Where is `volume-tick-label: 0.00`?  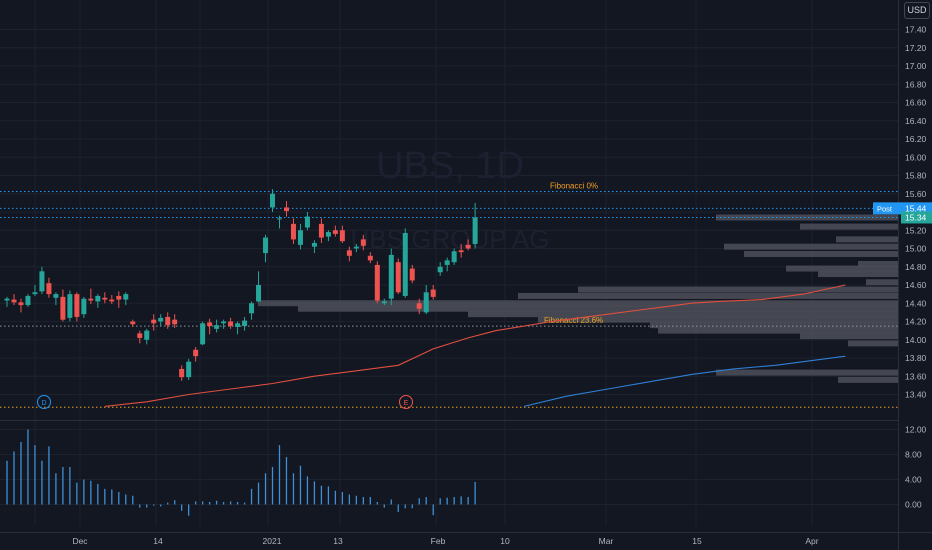
volume-tick-label: 0.00 is located at coordinates (913, 505).